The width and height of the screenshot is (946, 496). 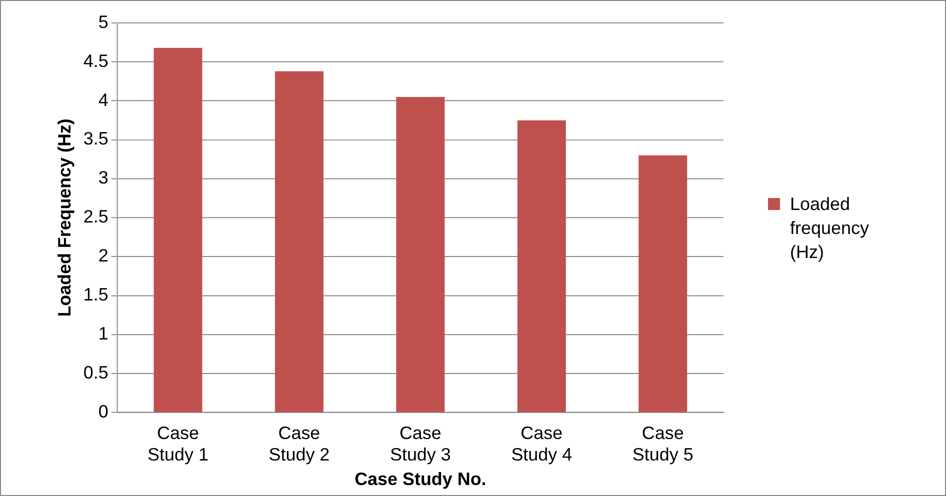 I want to click on x-tick-label: Case Study 2, so click(x=299, y=444).